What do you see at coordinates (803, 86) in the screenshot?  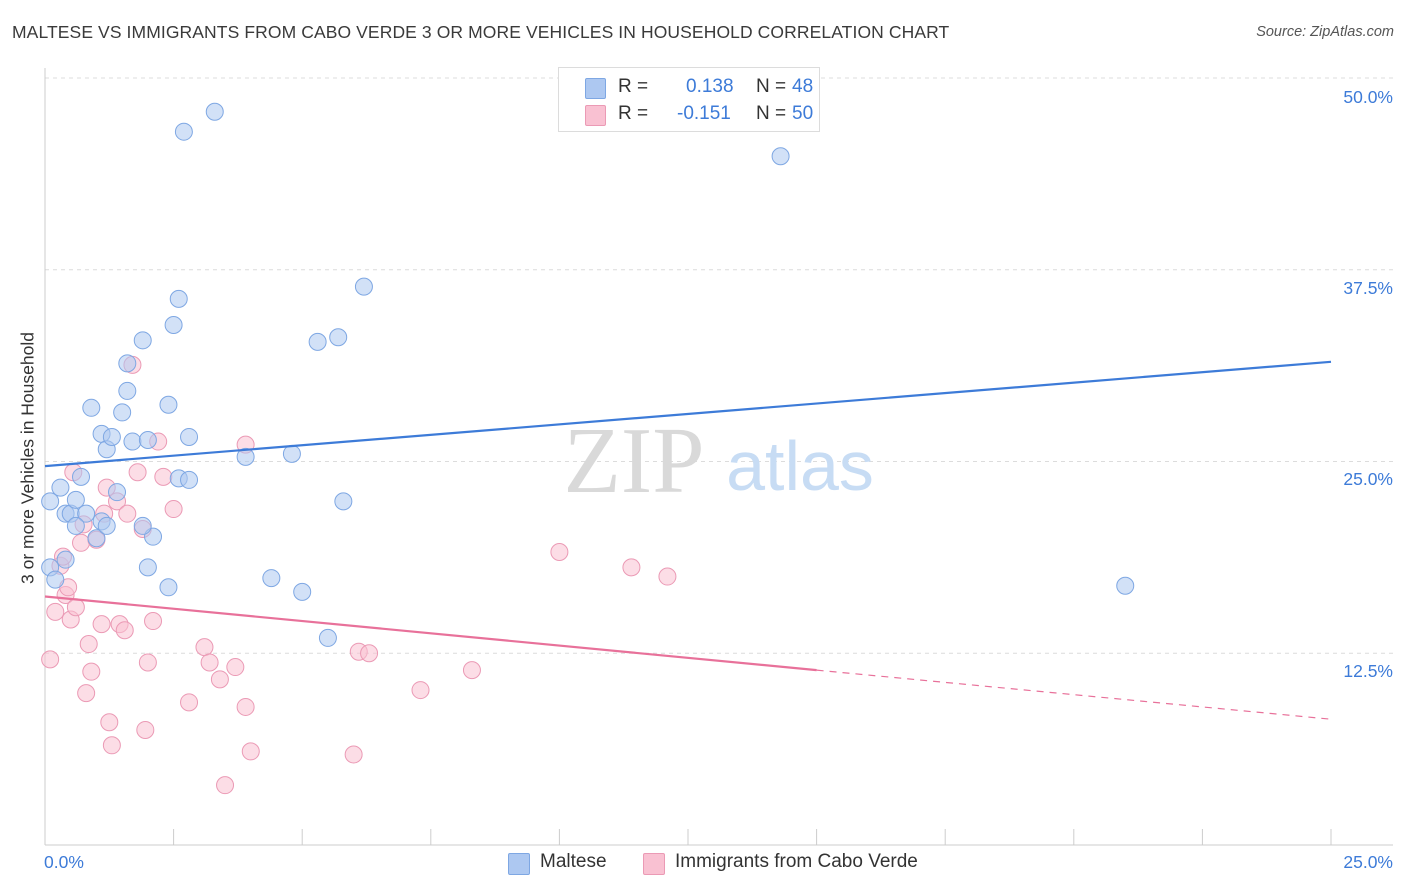 I see `legend-n-value: 48` at bounding box center [803, 86].